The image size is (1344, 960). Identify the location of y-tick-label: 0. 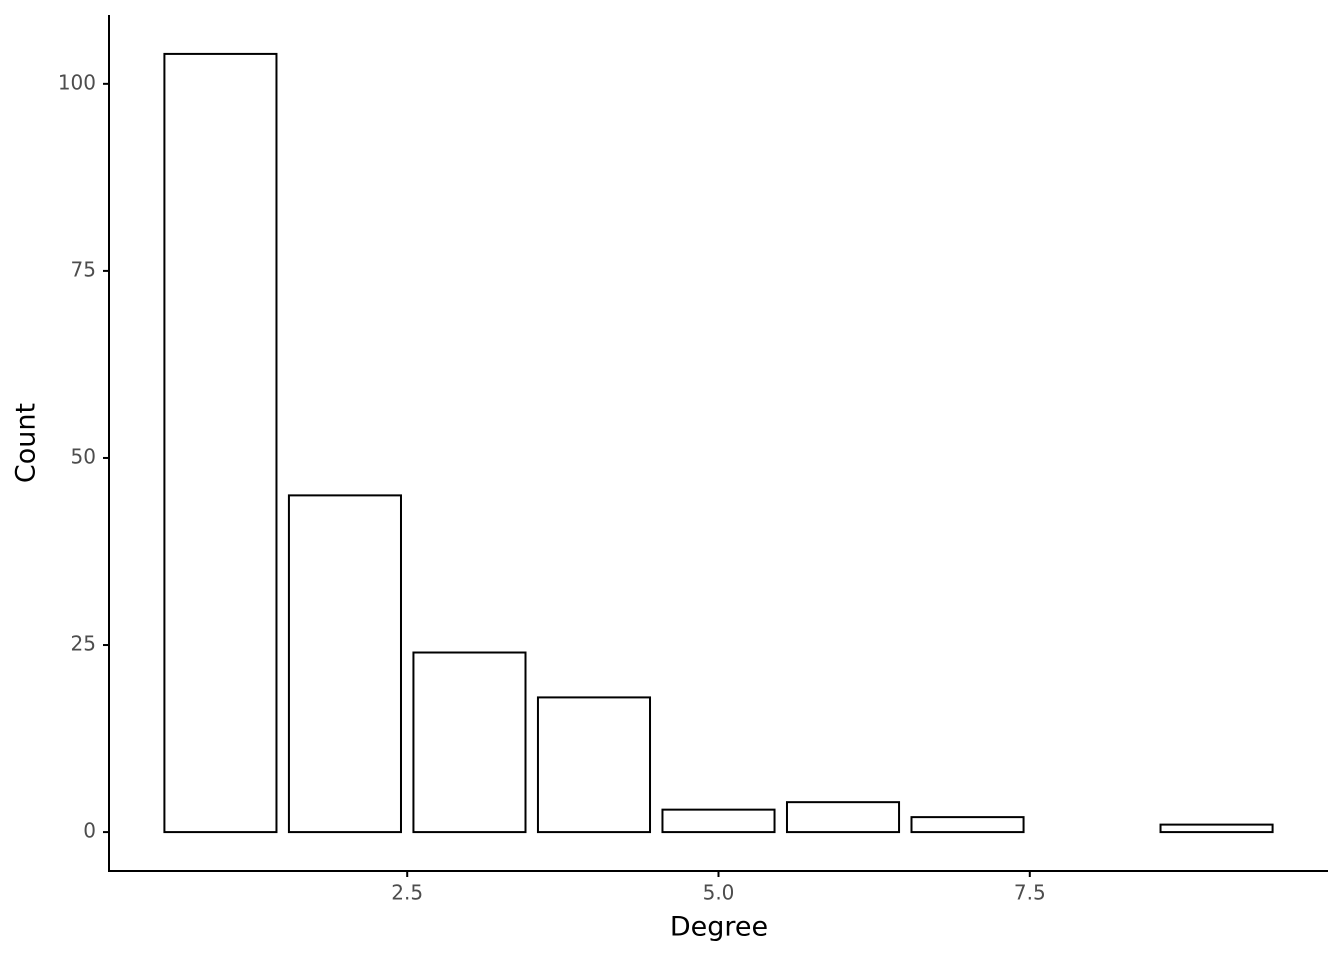
(89, 831).